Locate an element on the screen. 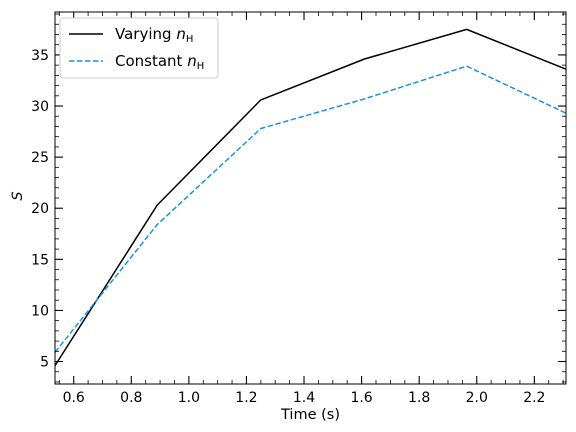 This screenshot has width=576, height=432. legend-box is located at coordinates (139, 48).